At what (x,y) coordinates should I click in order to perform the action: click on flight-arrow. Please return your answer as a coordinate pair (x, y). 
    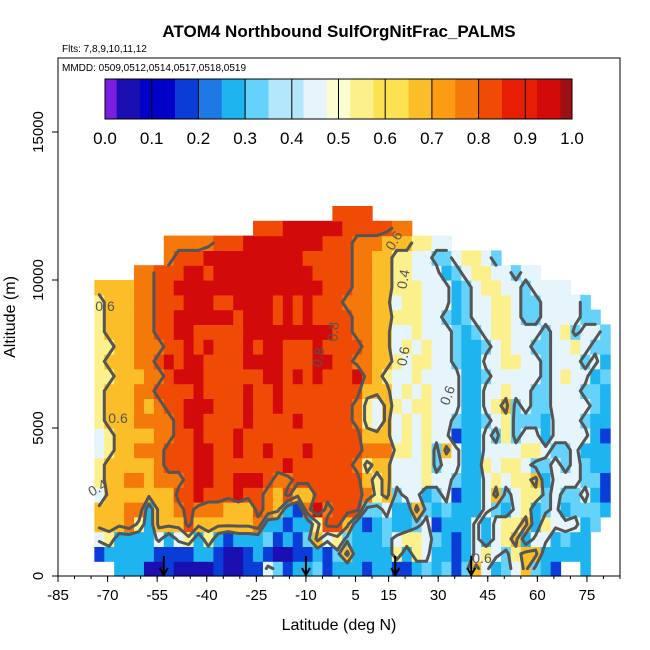
    Looking at the image, I should click on (163, 567).